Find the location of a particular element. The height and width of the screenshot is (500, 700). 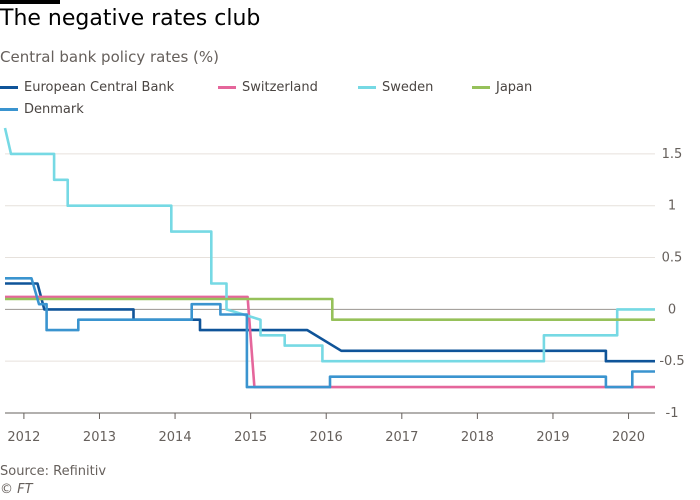

y-tick-label: 0 is located at coordinates (672, 309).